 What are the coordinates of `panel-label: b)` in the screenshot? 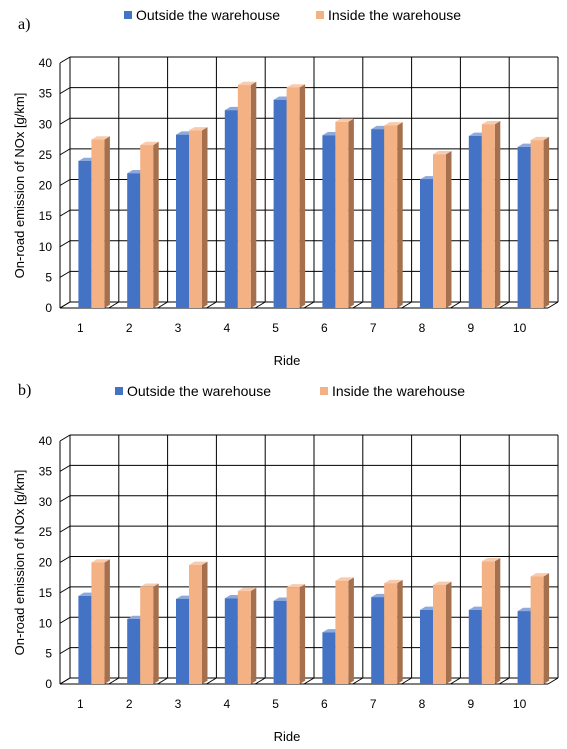 It's located at (25, 390).